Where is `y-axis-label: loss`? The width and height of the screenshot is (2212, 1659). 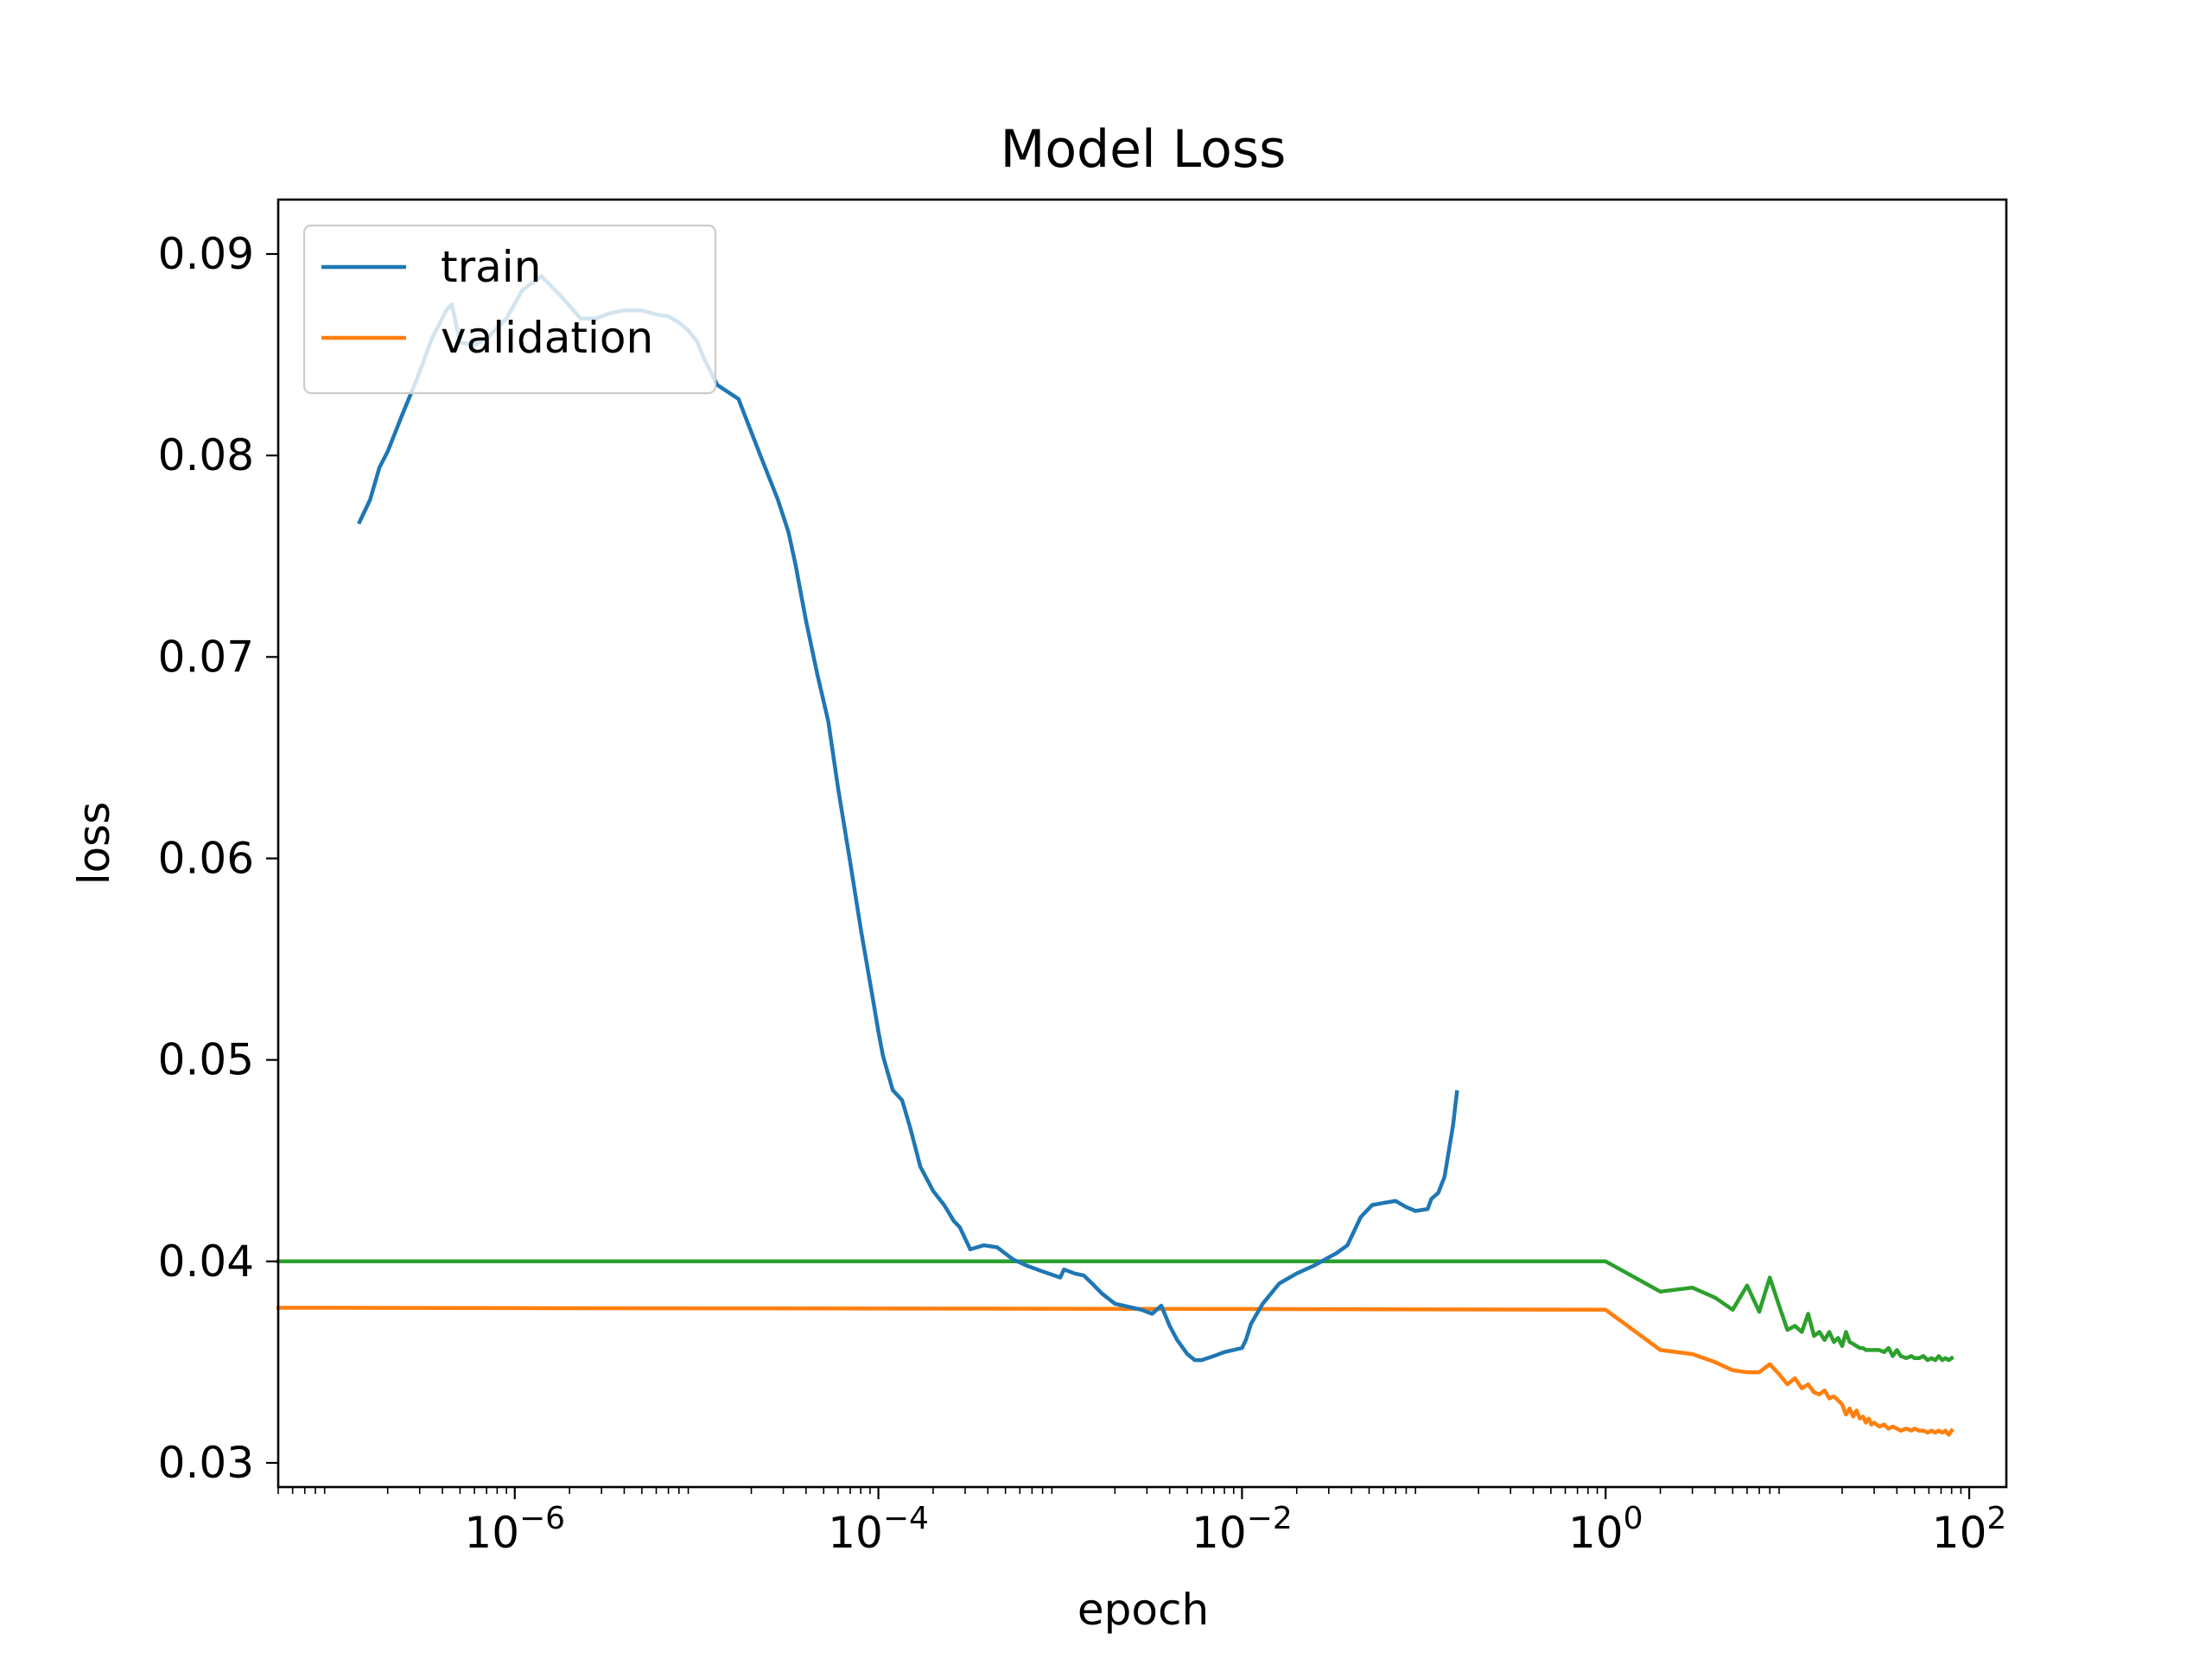 y-axis-label: loss is located at coordinates (94, 844).